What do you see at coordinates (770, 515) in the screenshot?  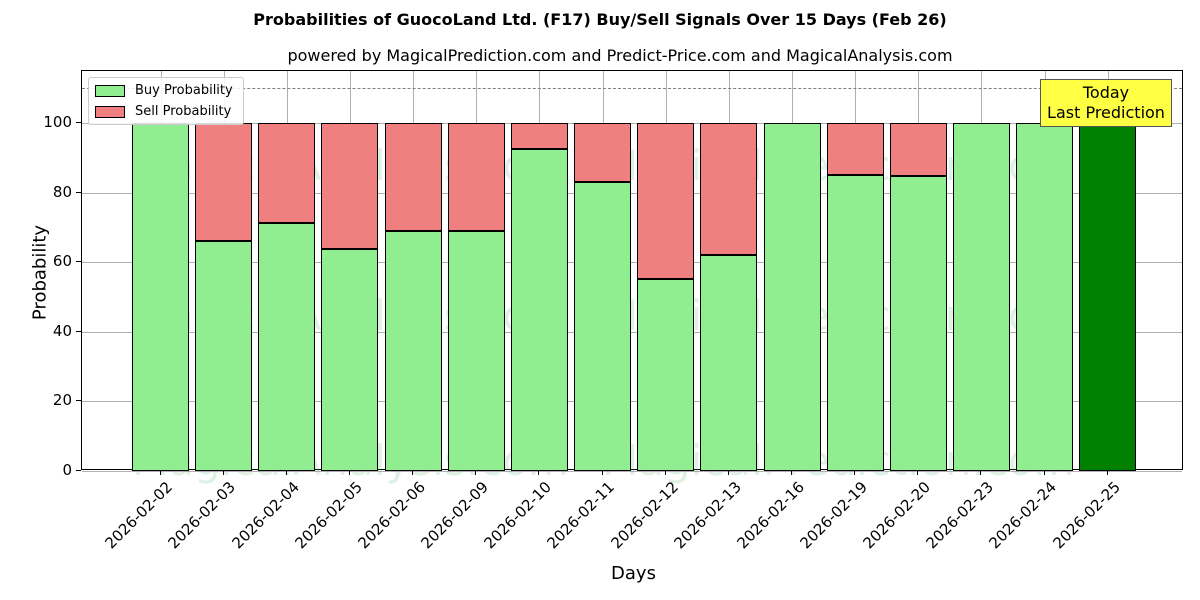 I see `x-tick-label: 2026-02-16` at bounding box center [770, 515].